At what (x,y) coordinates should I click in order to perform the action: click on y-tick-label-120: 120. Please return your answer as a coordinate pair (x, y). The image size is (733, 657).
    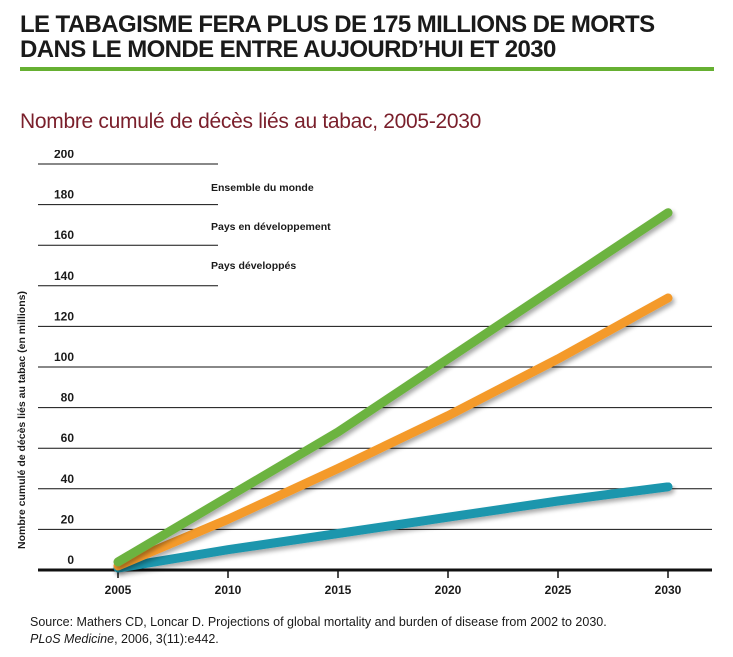
    Looking at the image, I should click on (64, 316).